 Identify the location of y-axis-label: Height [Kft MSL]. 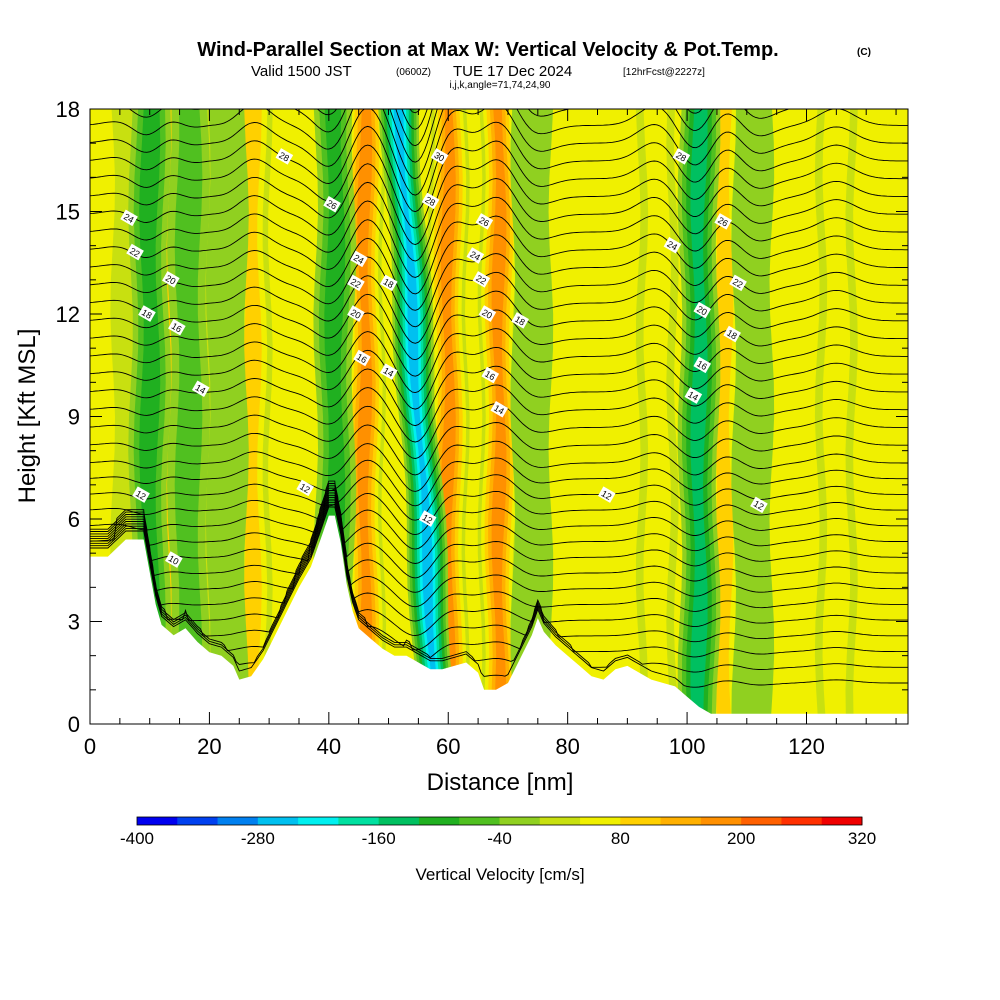
(27, 416).